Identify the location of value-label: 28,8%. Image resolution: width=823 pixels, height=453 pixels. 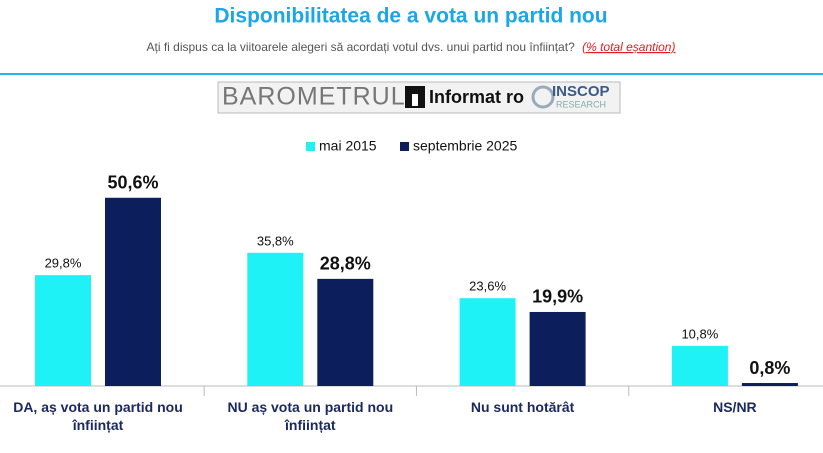
(345, 264).